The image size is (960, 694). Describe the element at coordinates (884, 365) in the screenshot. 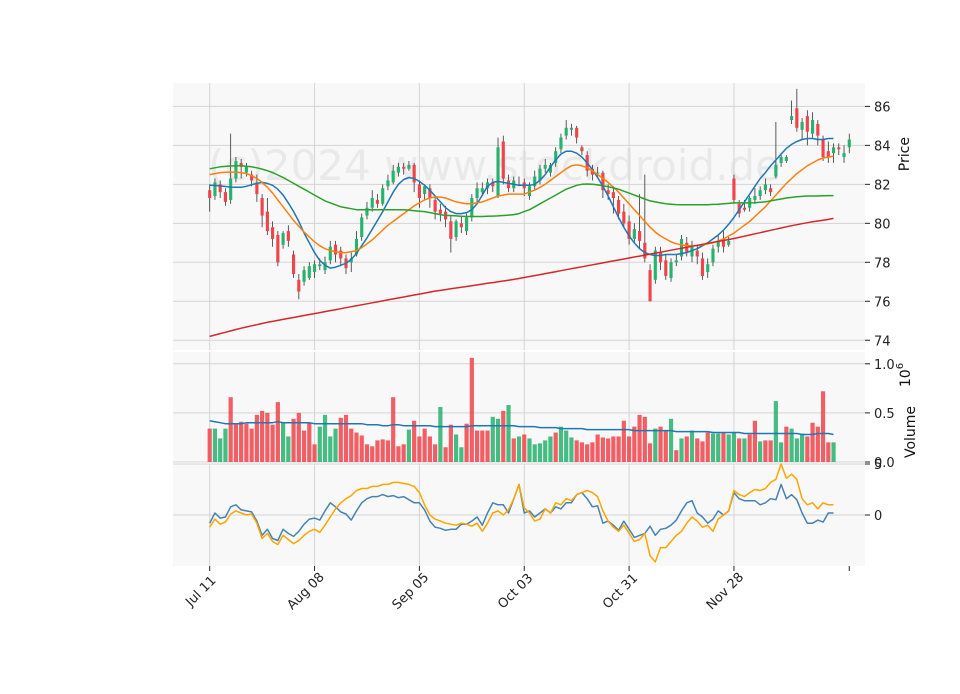

I see `volume-axis-tick-label: 1.0` at that location.